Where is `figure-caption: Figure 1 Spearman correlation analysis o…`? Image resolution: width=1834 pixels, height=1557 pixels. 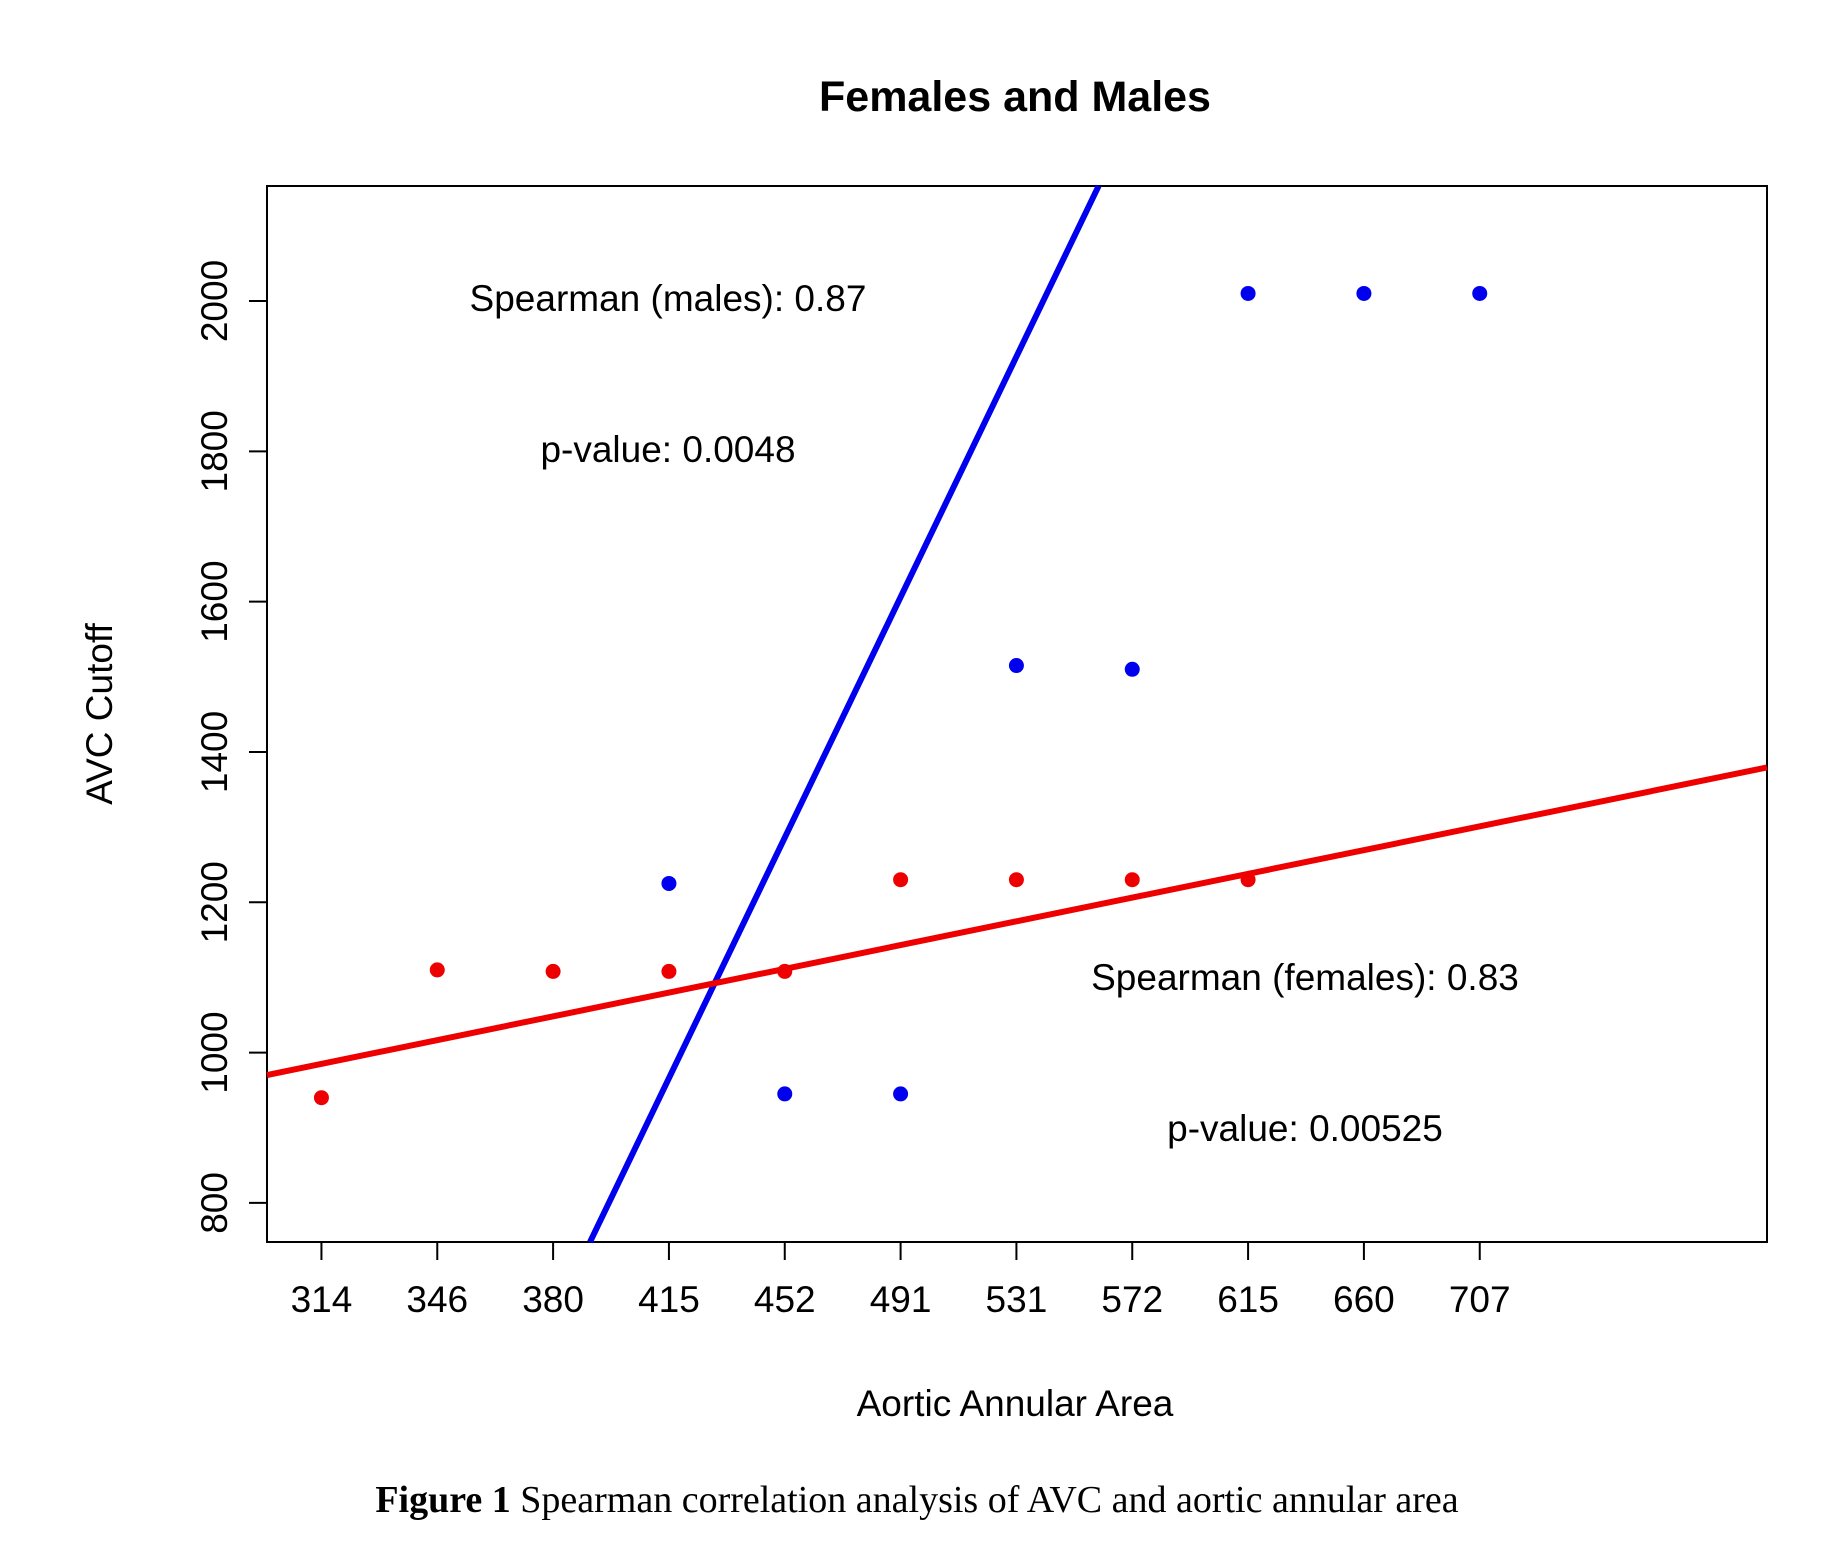 figure-caption: Figure 1 Spearman correlation analysis o… is located at coordinates (917, 1500).